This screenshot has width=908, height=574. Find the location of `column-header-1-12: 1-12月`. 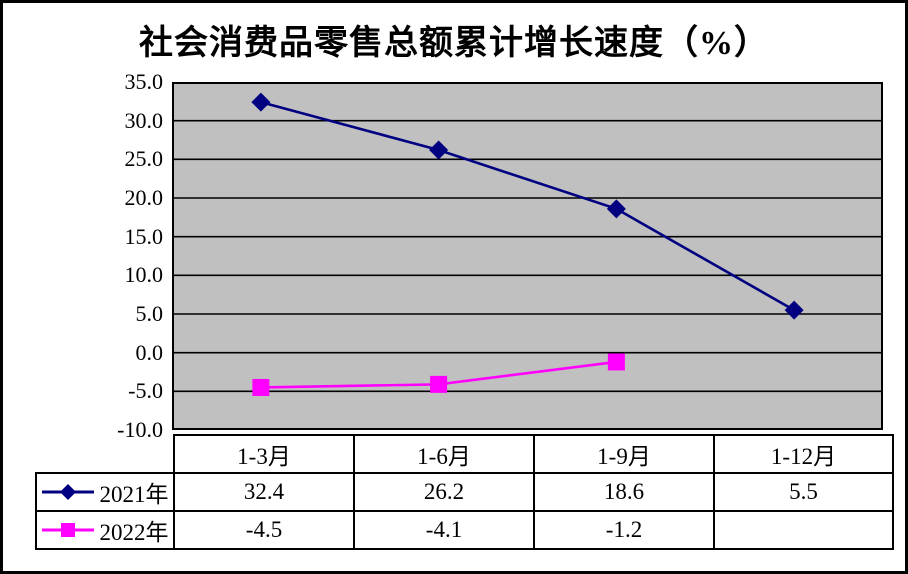

column-header-1-12: 1-12月 is located at coordinates (803, 454).